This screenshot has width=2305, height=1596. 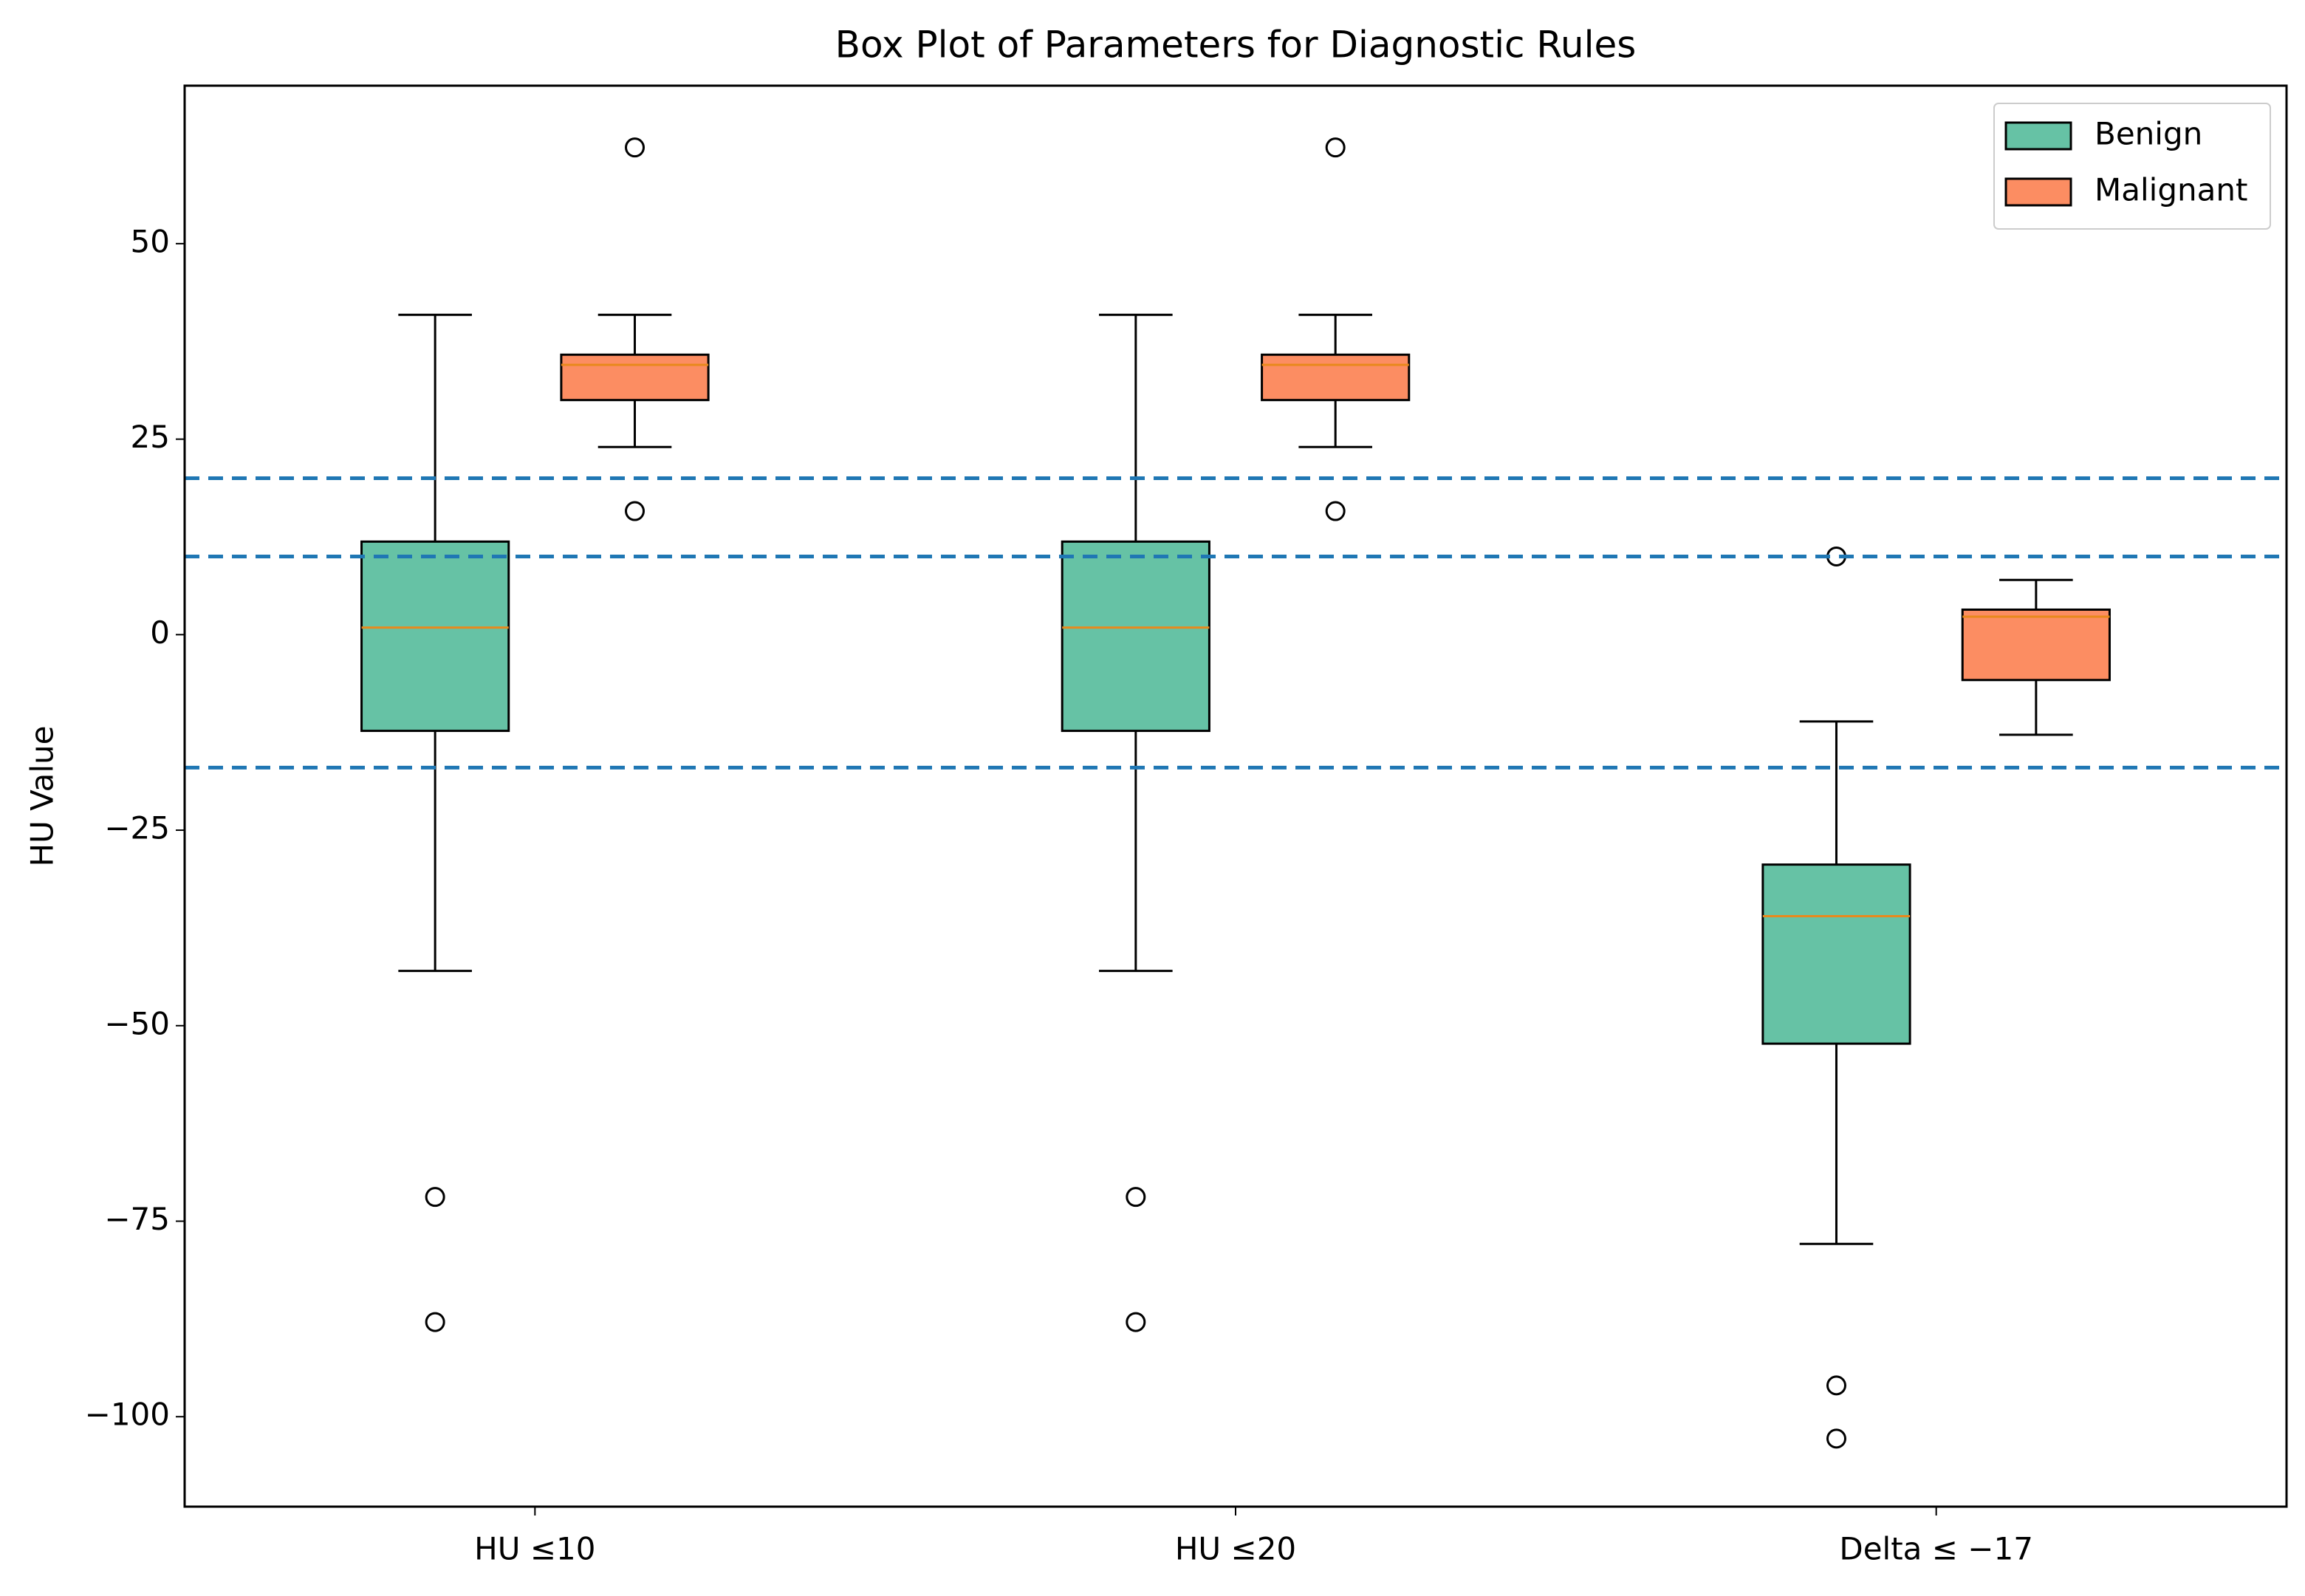 I want to click on x-tick-label: Delta ≤ −17, so click(x=1936, y=1549).